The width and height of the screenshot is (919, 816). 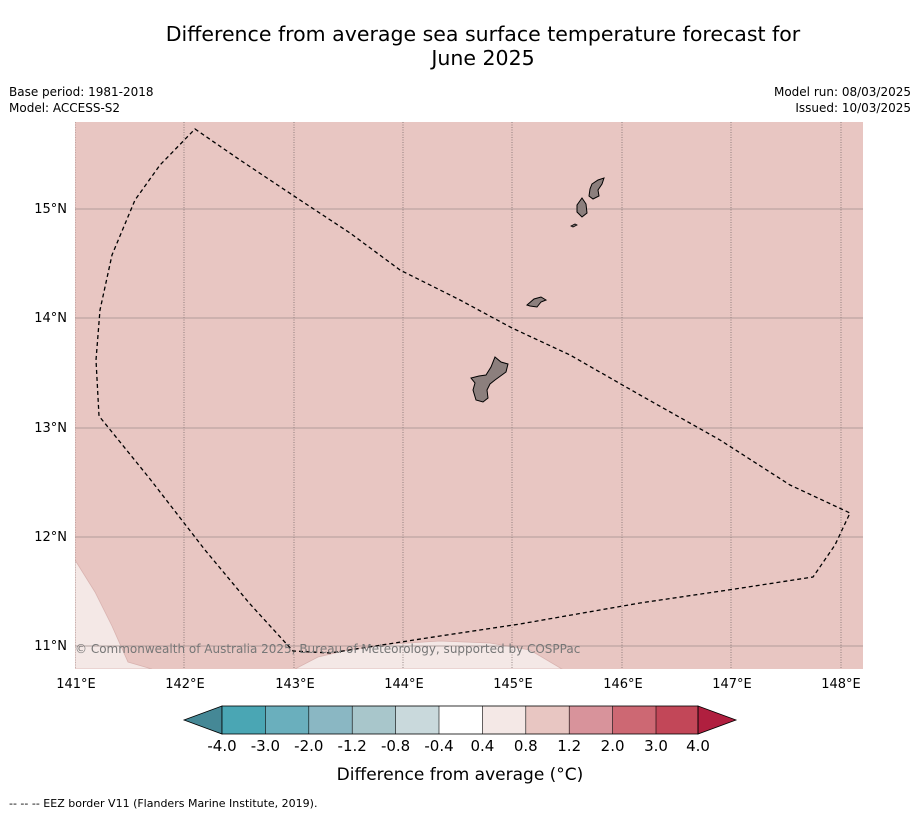 I want to click on colorbar-label-8: 0.8, so click(x=526, y=746).